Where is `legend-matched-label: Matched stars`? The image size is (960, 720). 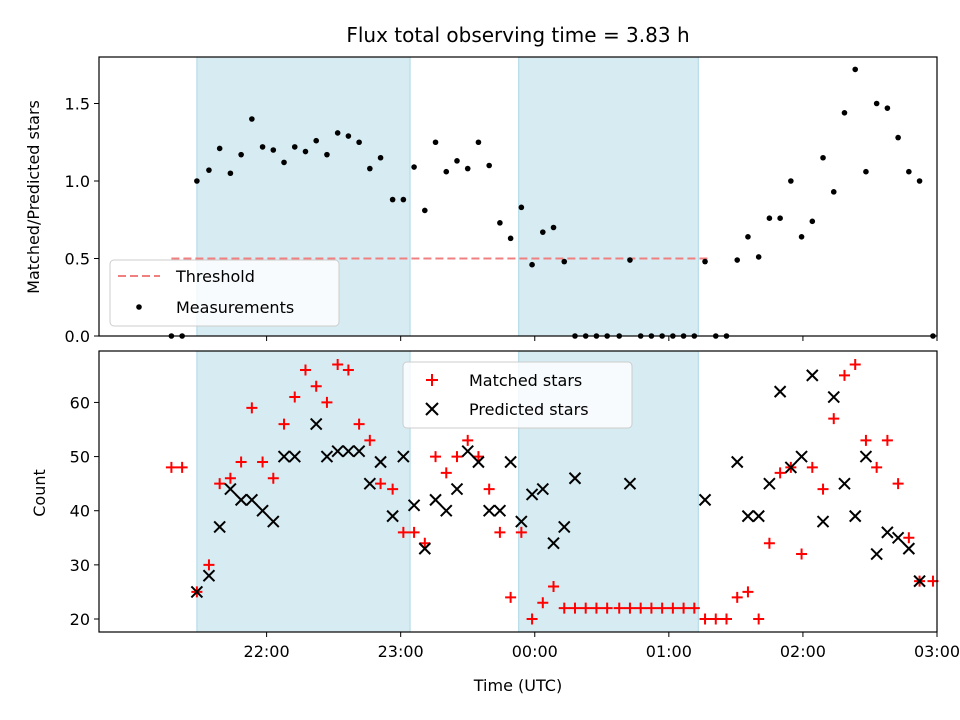
legend-matched-label: Matched stars is located at coordinates (525, 380).